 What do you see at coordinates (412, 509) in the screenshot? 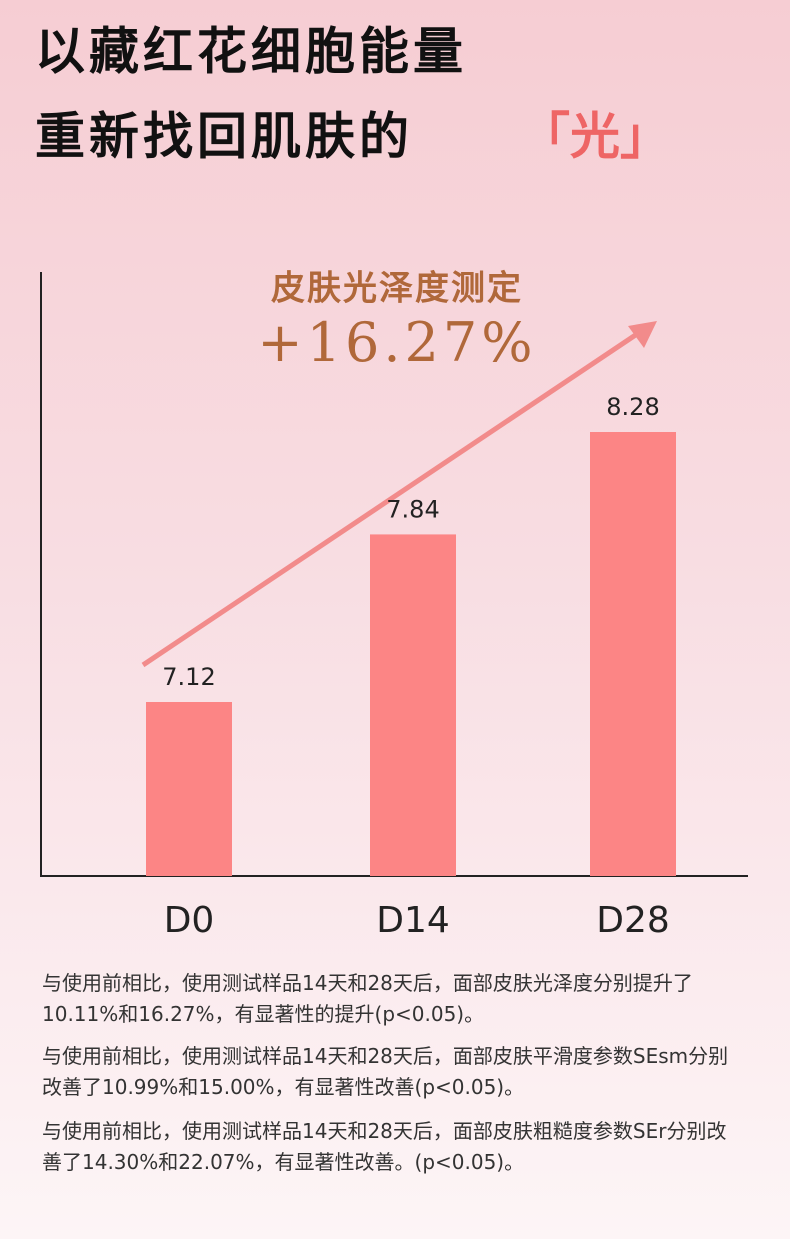
I see `data-label: 7.84` at bounding box center [412, 509].